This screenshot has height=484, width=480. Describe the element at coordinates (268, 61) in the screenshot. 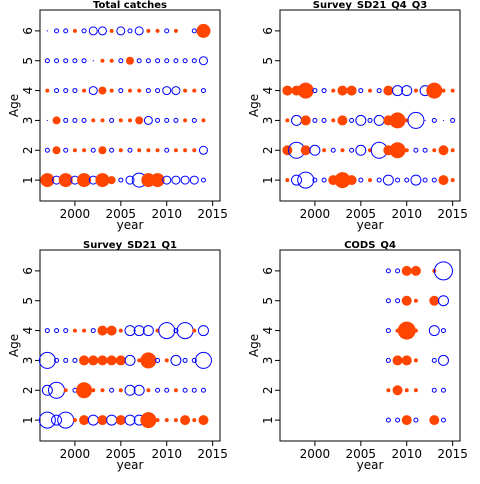

I see `y-tick-label: 5` at that location.